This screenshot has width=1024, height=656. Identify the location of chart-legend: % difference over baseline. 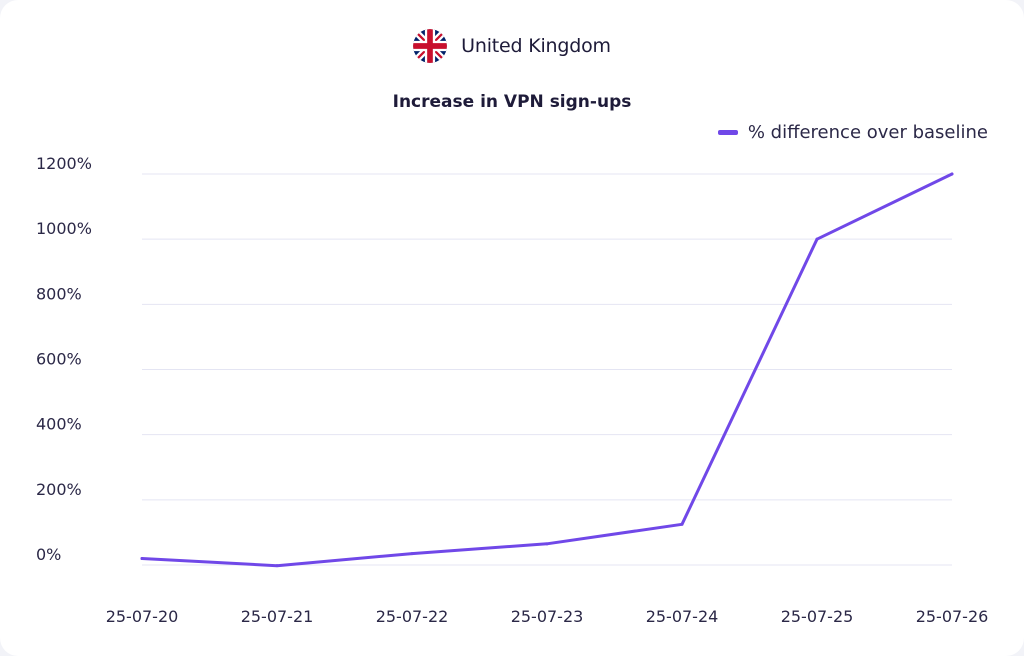
(852, 132).